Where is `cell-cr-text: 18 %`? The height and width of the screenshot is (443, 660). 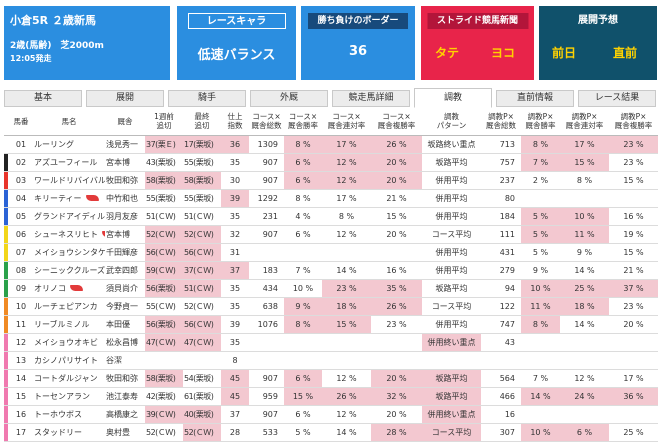 cell-cr-text: 18 % is located at coordinates (346, 306).